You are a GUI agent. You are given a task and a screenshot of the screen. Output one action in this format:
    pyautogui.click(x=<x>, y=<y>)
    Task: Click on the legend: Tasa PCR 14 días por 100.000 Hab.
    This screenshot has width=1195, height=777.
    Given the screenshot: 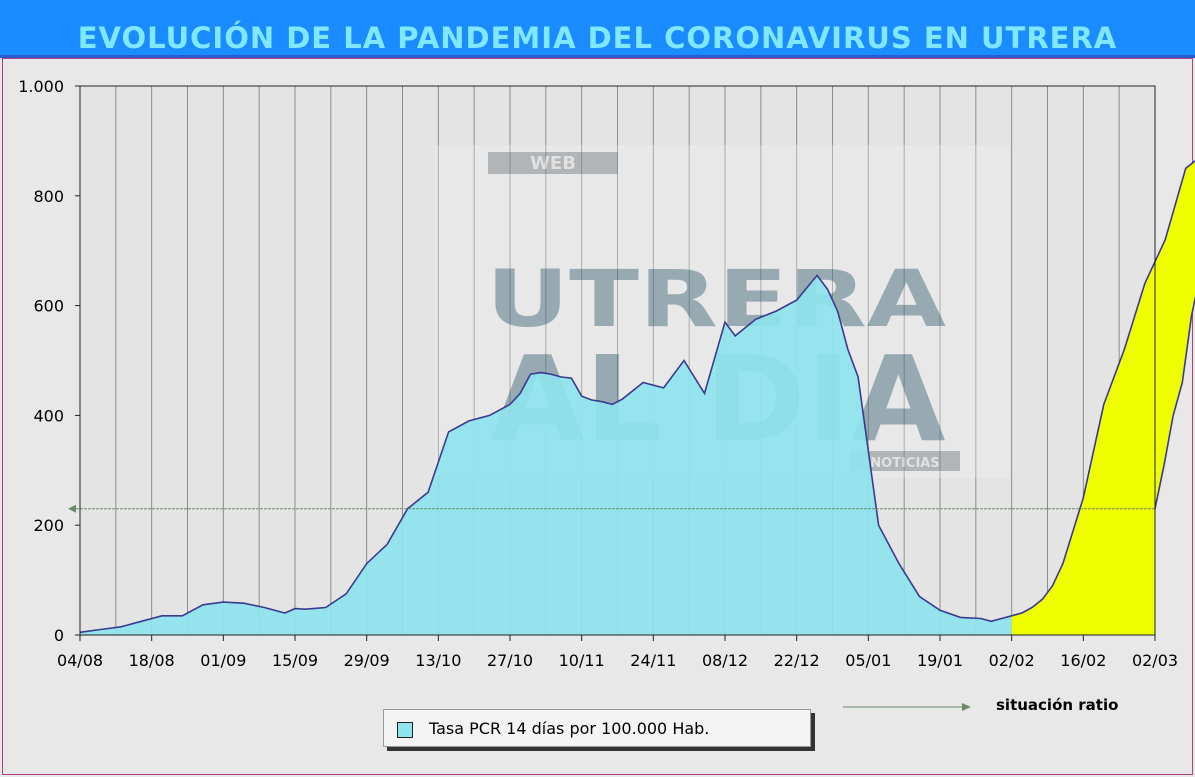 What is the action you would take?
    pyautogui.click(x=597, y=728)
    